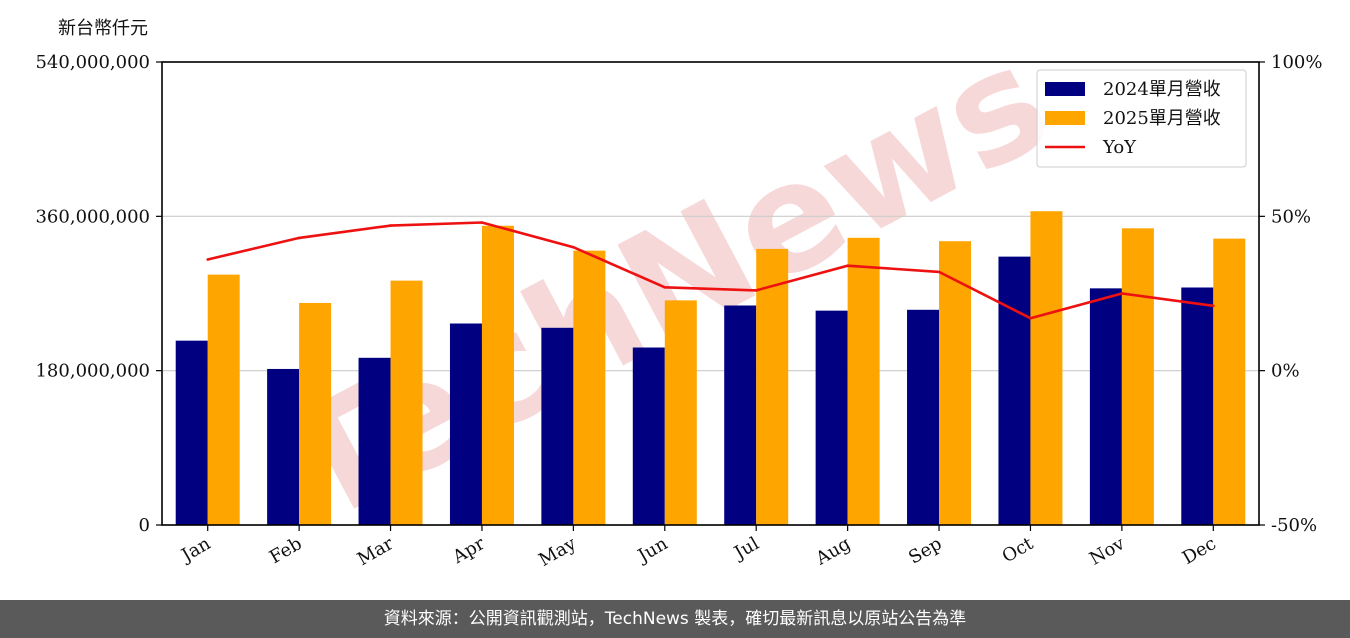 The height and width of the screenshot is (638, 1350). What do you see at coordinates (92, 62) in the screenshot?
I see `y-tick-label: 540,000,000` at bounding box center [92, 62].